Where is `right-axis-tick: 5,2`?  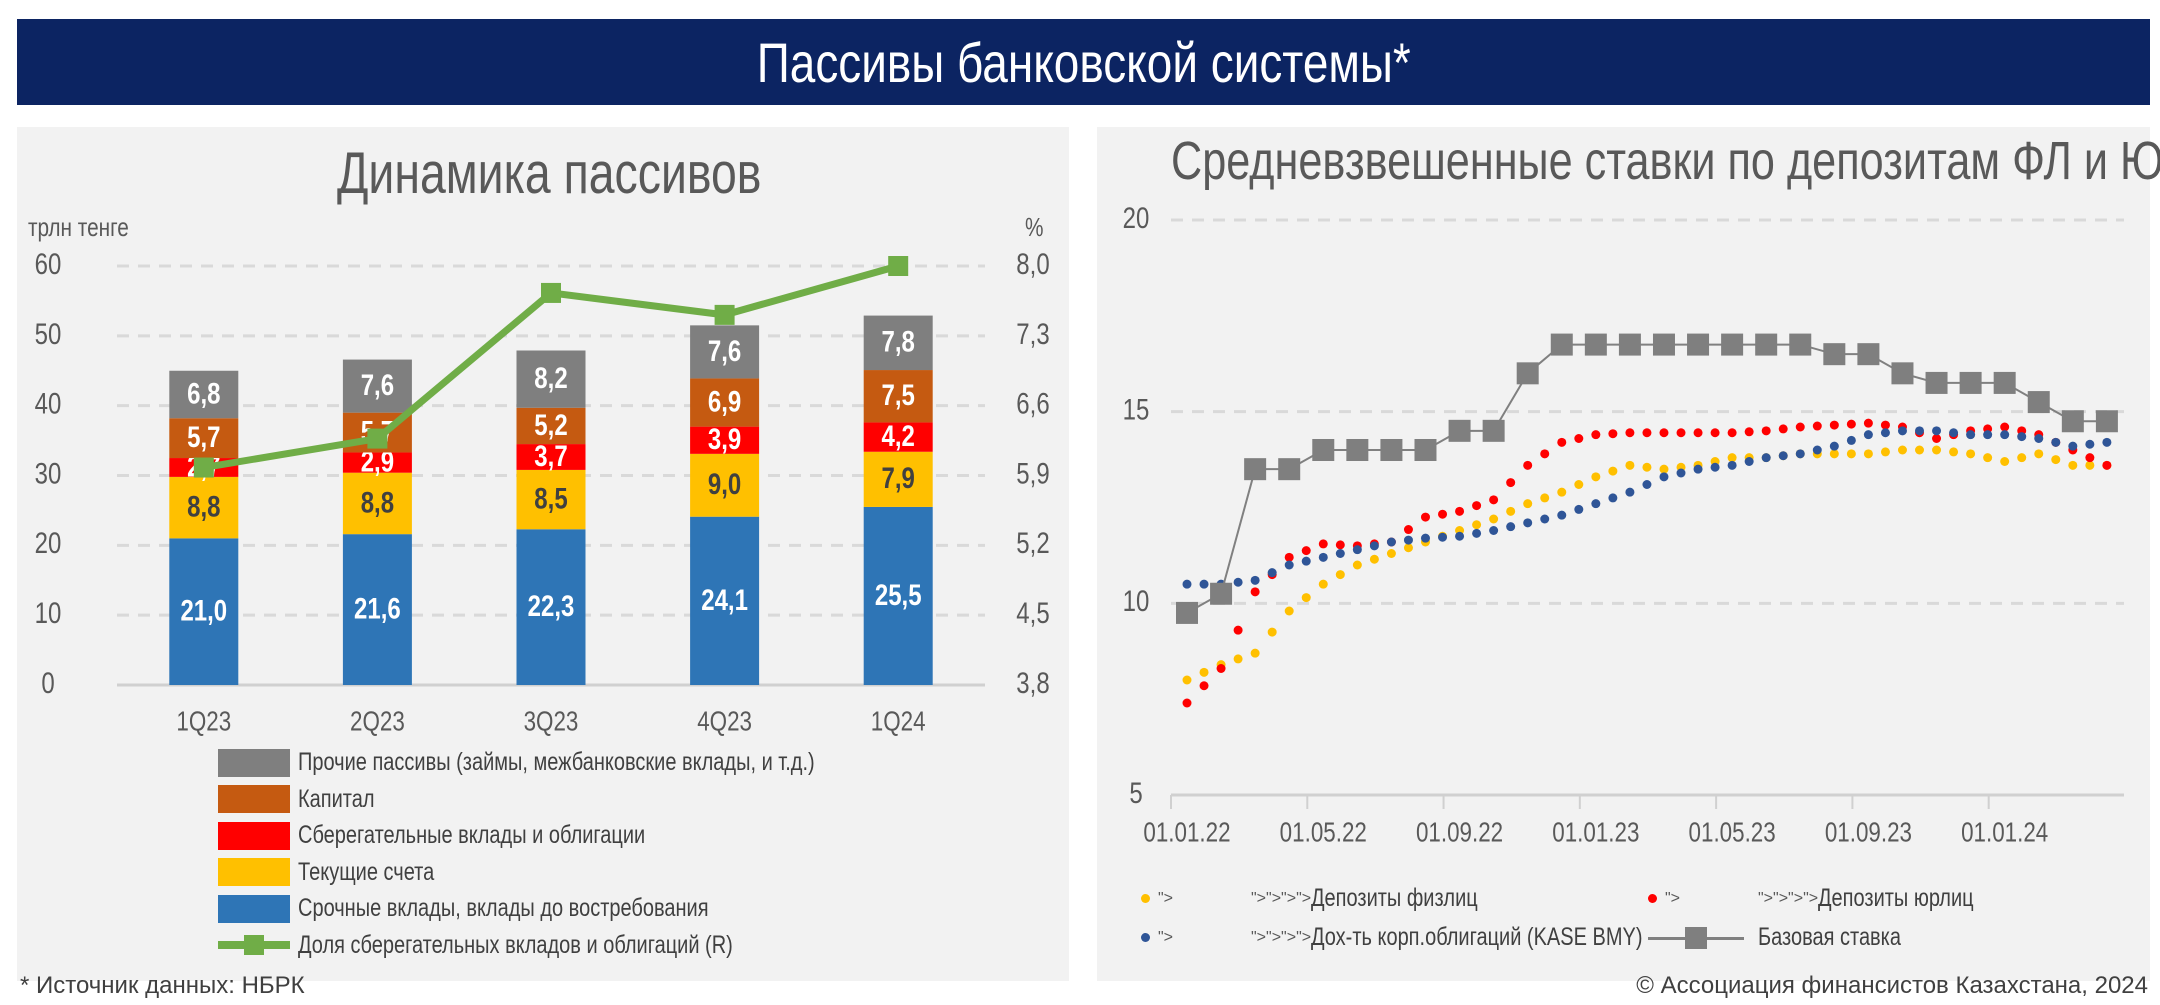
right-axis-tick: 5,2 is located at coordinates (1032, 543).